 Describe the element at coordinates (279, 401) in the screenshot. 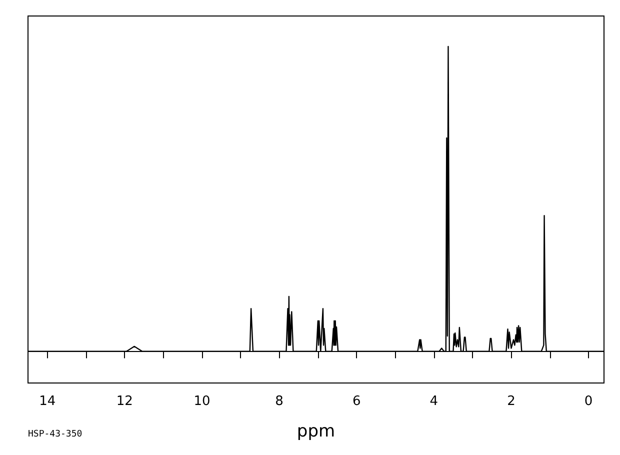

I see `x-tick-label: 8` at that location.